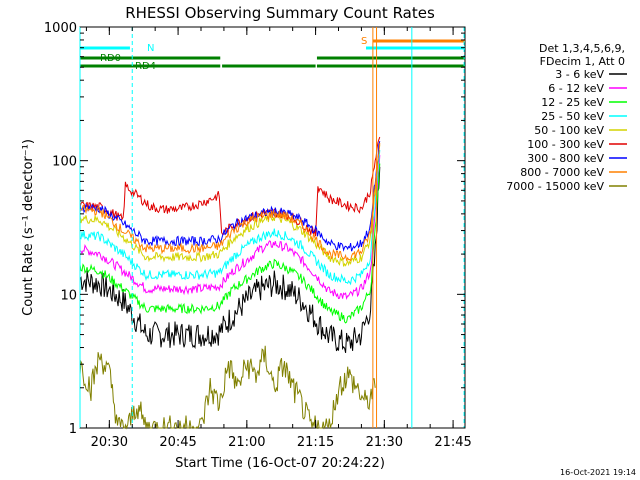 This screenshot has width=640, height=480. Describe the element at coordinates (60, 28) in the screenshot. I see `y-tick-label: 1000` at that location.